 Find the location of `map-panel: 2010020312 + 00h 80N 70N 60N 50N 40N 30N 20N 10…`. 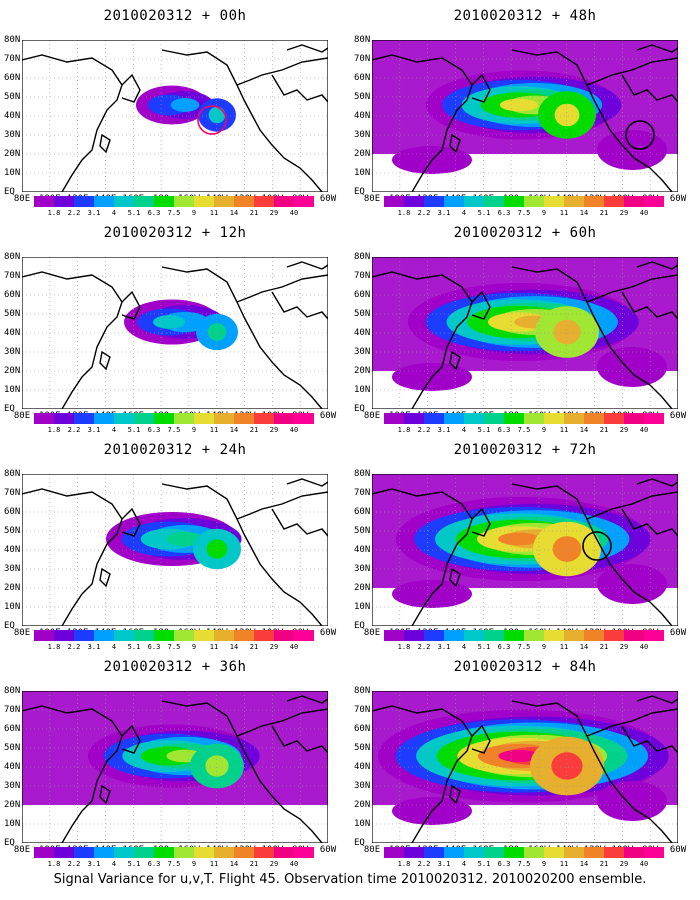

map-panel: 2010020312 + 00h 80N 70N 60N 50N 40N 30N 20N 10… is located at coordinates (175, 112).